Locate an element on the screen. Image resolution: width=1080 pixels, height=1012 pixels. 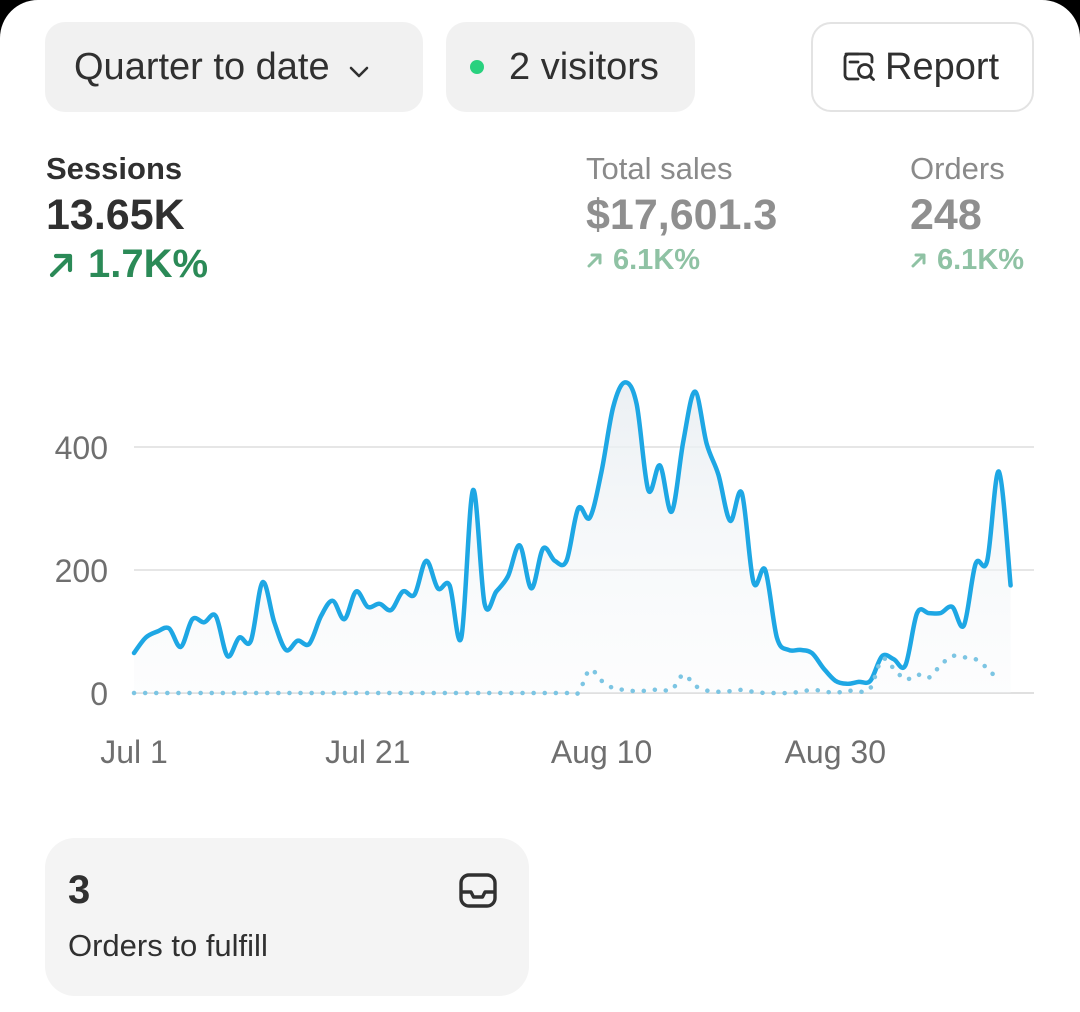
total-sales-delta-value: 6.1K% is located at coordinates (657, 260).